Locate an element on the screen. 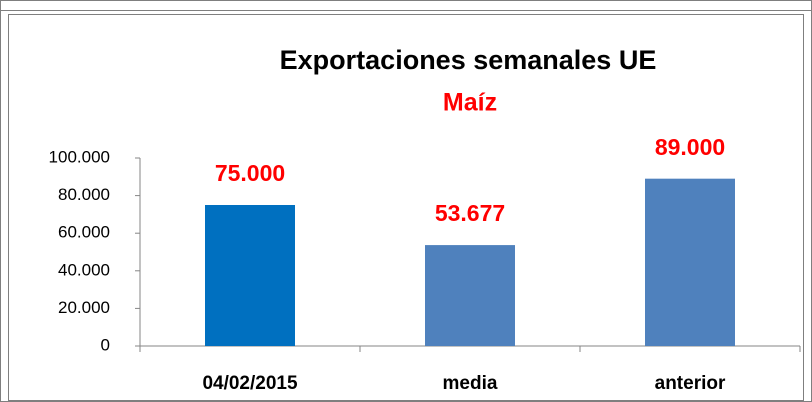  x-tick-label: 04/02/2015 is located at coordinates (250, 383).